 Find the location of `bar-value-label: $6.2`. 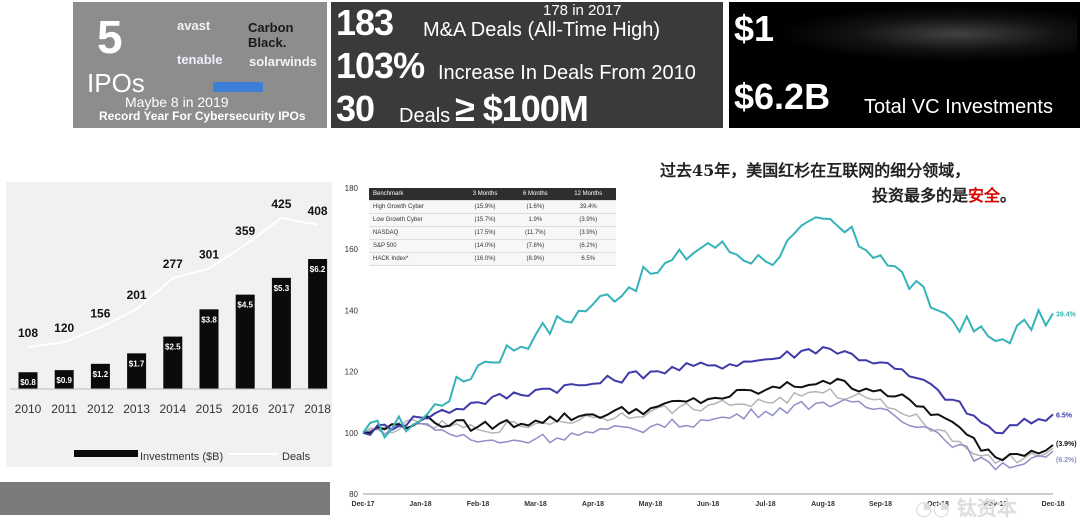

bar-value-label: $6.2 is located at coordinates (318, 269).